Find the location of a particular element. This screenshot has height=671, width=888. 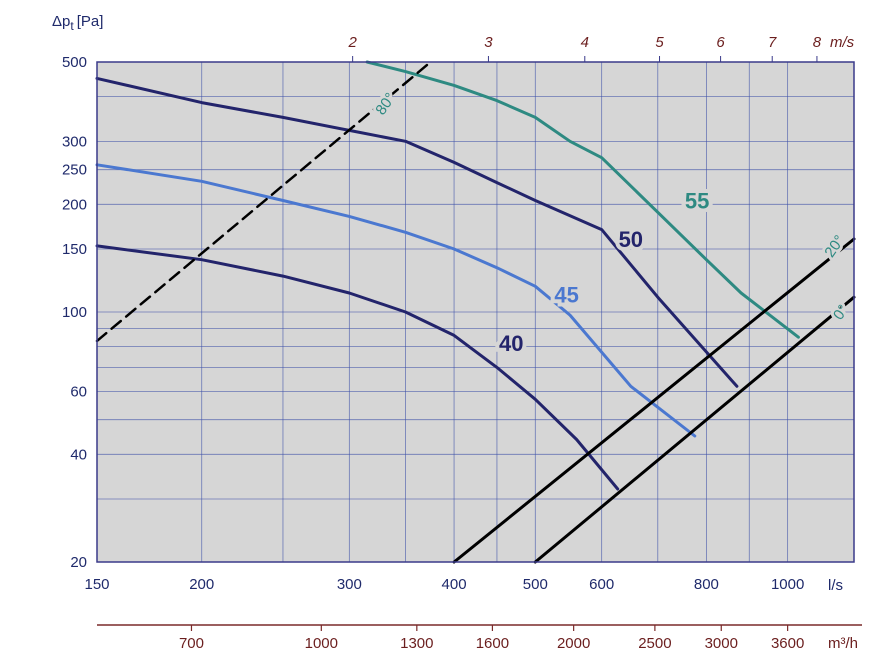

x-tick-label-ms: 5 is located at coordinates (659, 42).